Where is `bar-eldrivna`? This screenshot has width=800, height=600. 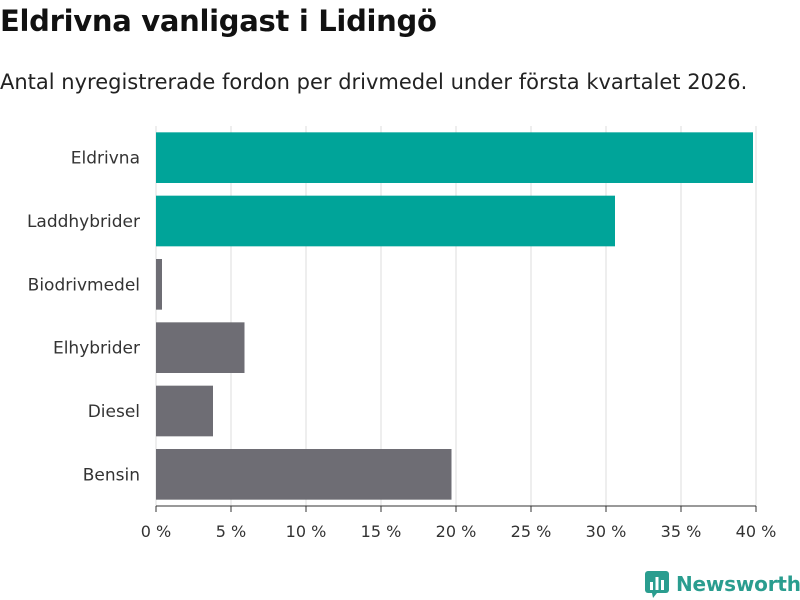 bar-eldrivna is located at coordinates (454, 157).